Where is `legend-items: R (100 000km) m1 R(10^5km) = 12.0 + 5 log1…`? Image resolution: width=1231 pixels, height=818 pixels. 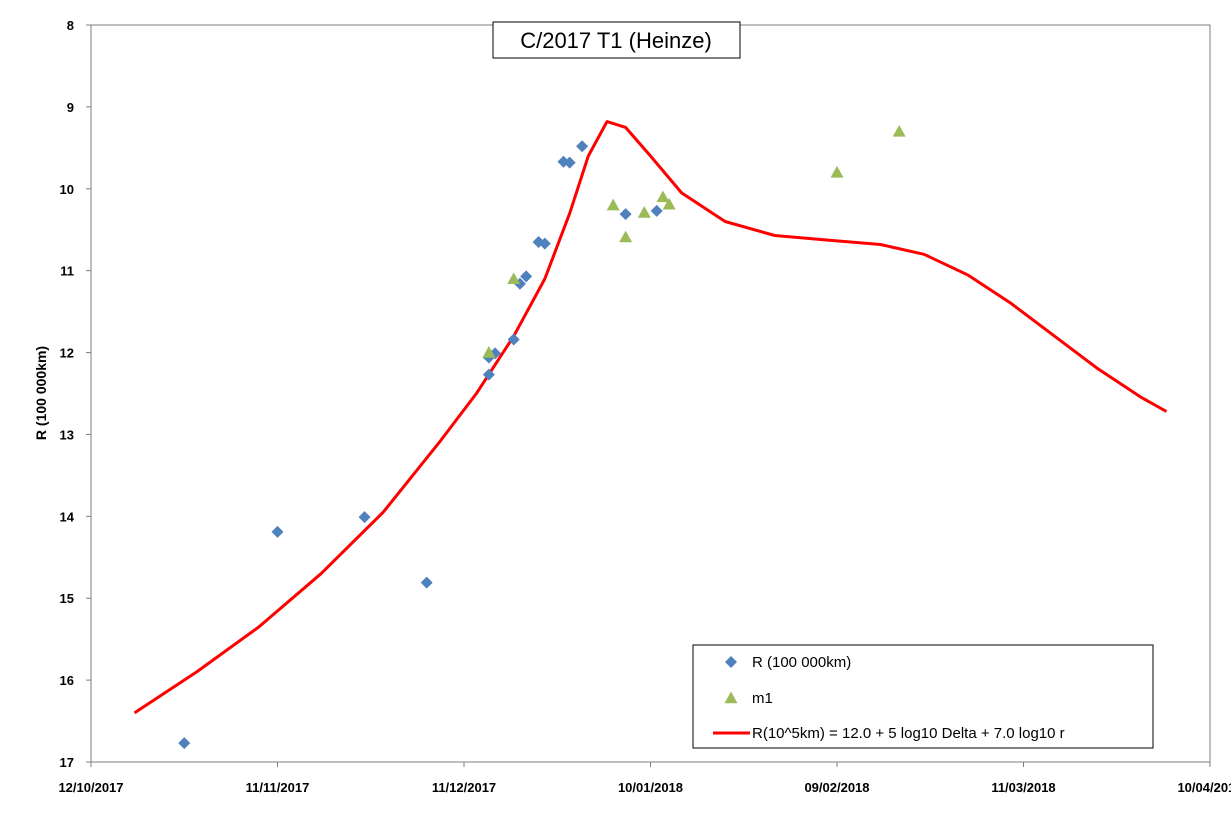 legend-items: R (100 000km) m1 R(10^5km) = 12.0 + 5 log1… is located at coordinates (889, 698).